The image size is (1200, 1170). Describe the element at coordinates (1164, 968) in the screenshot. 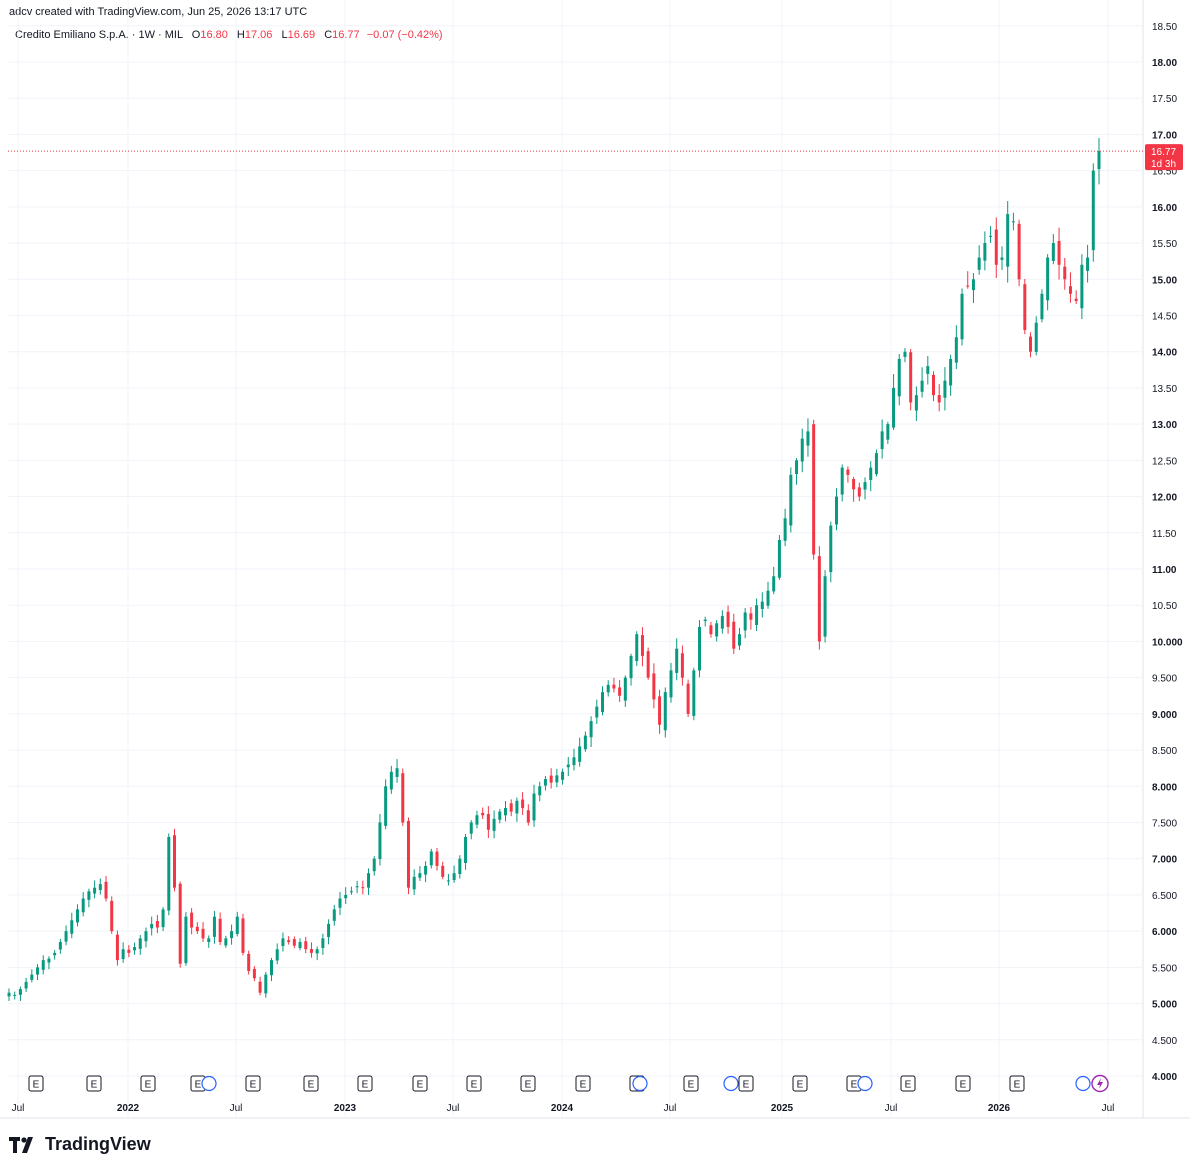

I see `price-tick-label: 5.500` at that location.